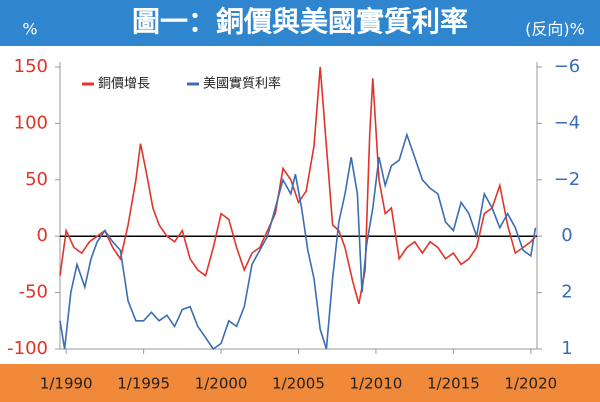  Describe the element at coordinates (31, 122) in the screenshot. I see `y-tick-label: 100` at that location.